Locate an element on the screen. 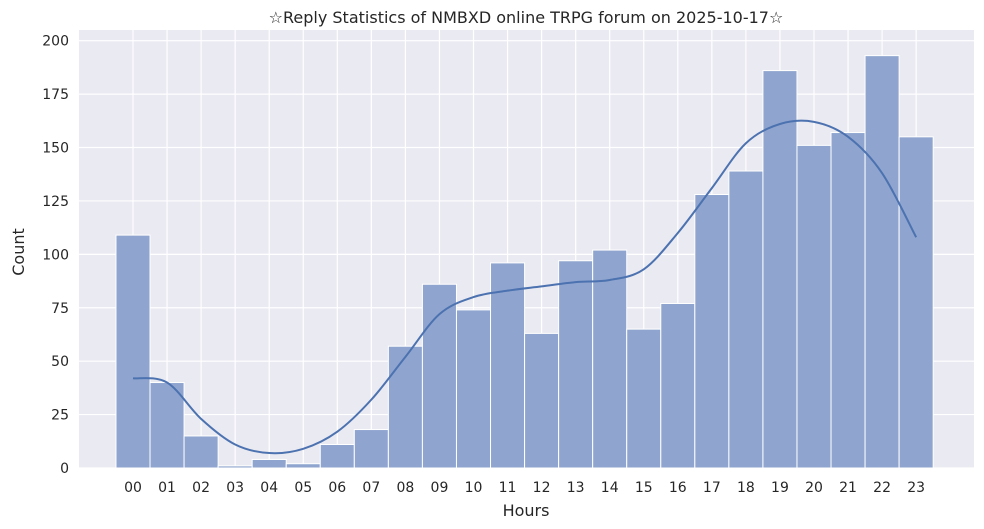 This screenshot has width=984, height=529. x-tick-label: 09 is located at coordinates (440, 488).